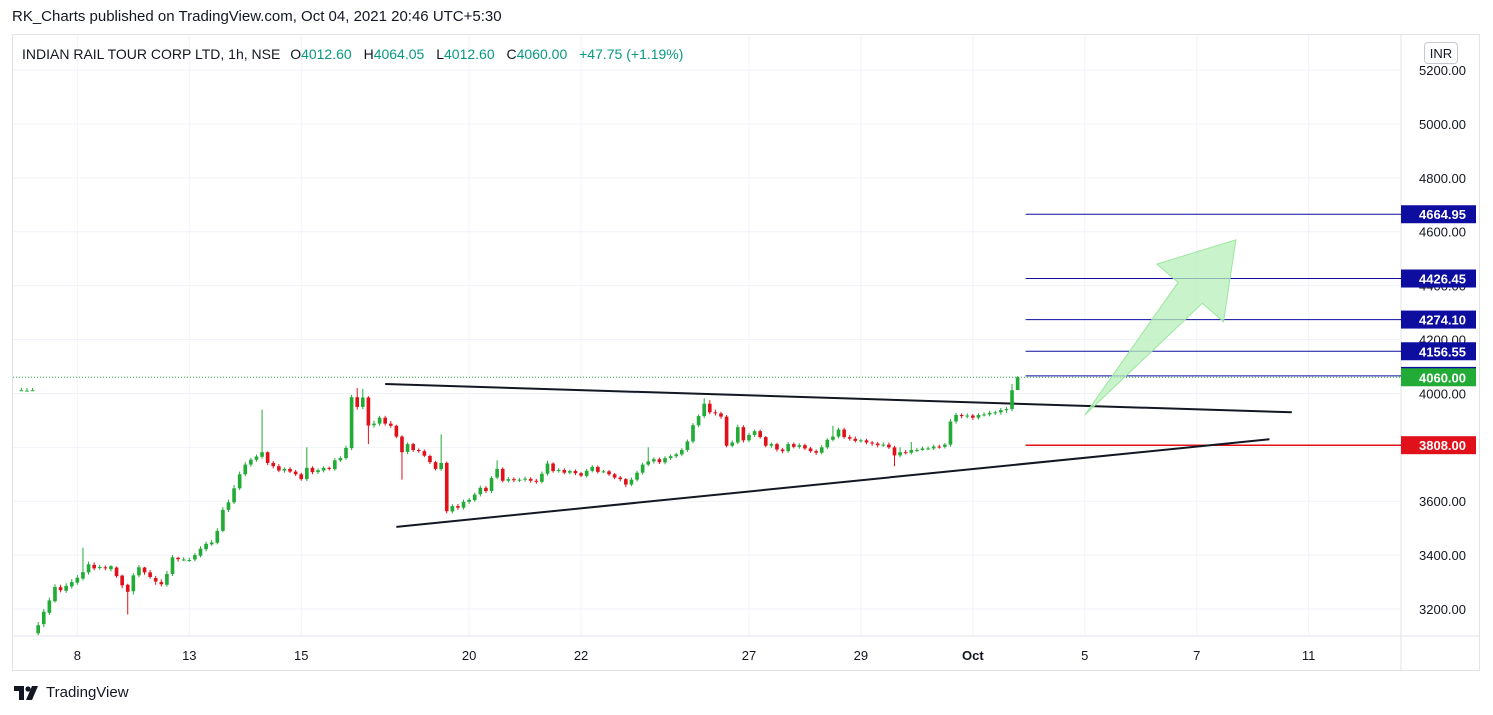 This screenshot has width=1493, height=715. I want to click on target-level-label: 4426.45, so click(1438, 278).